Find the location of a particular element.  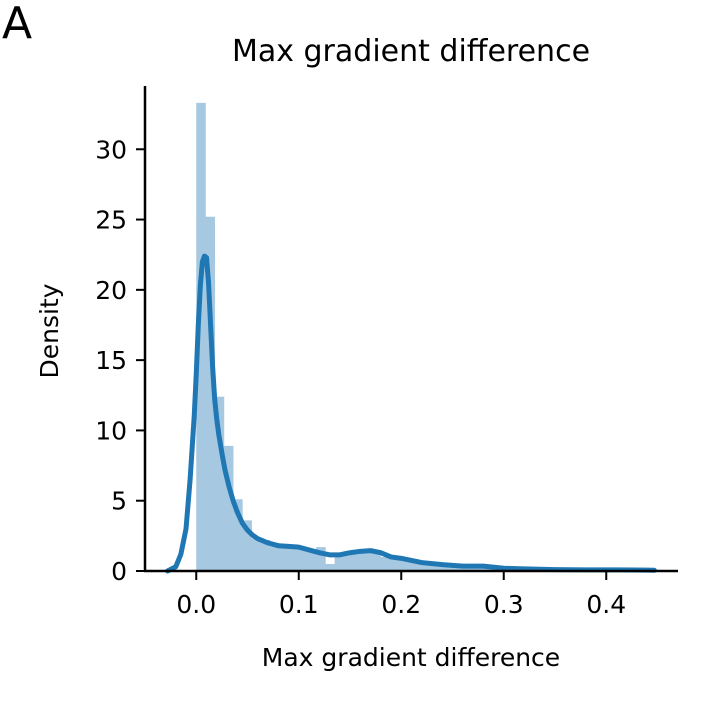

x-tick-label: 0.2 is located at coordinates (401, 604).